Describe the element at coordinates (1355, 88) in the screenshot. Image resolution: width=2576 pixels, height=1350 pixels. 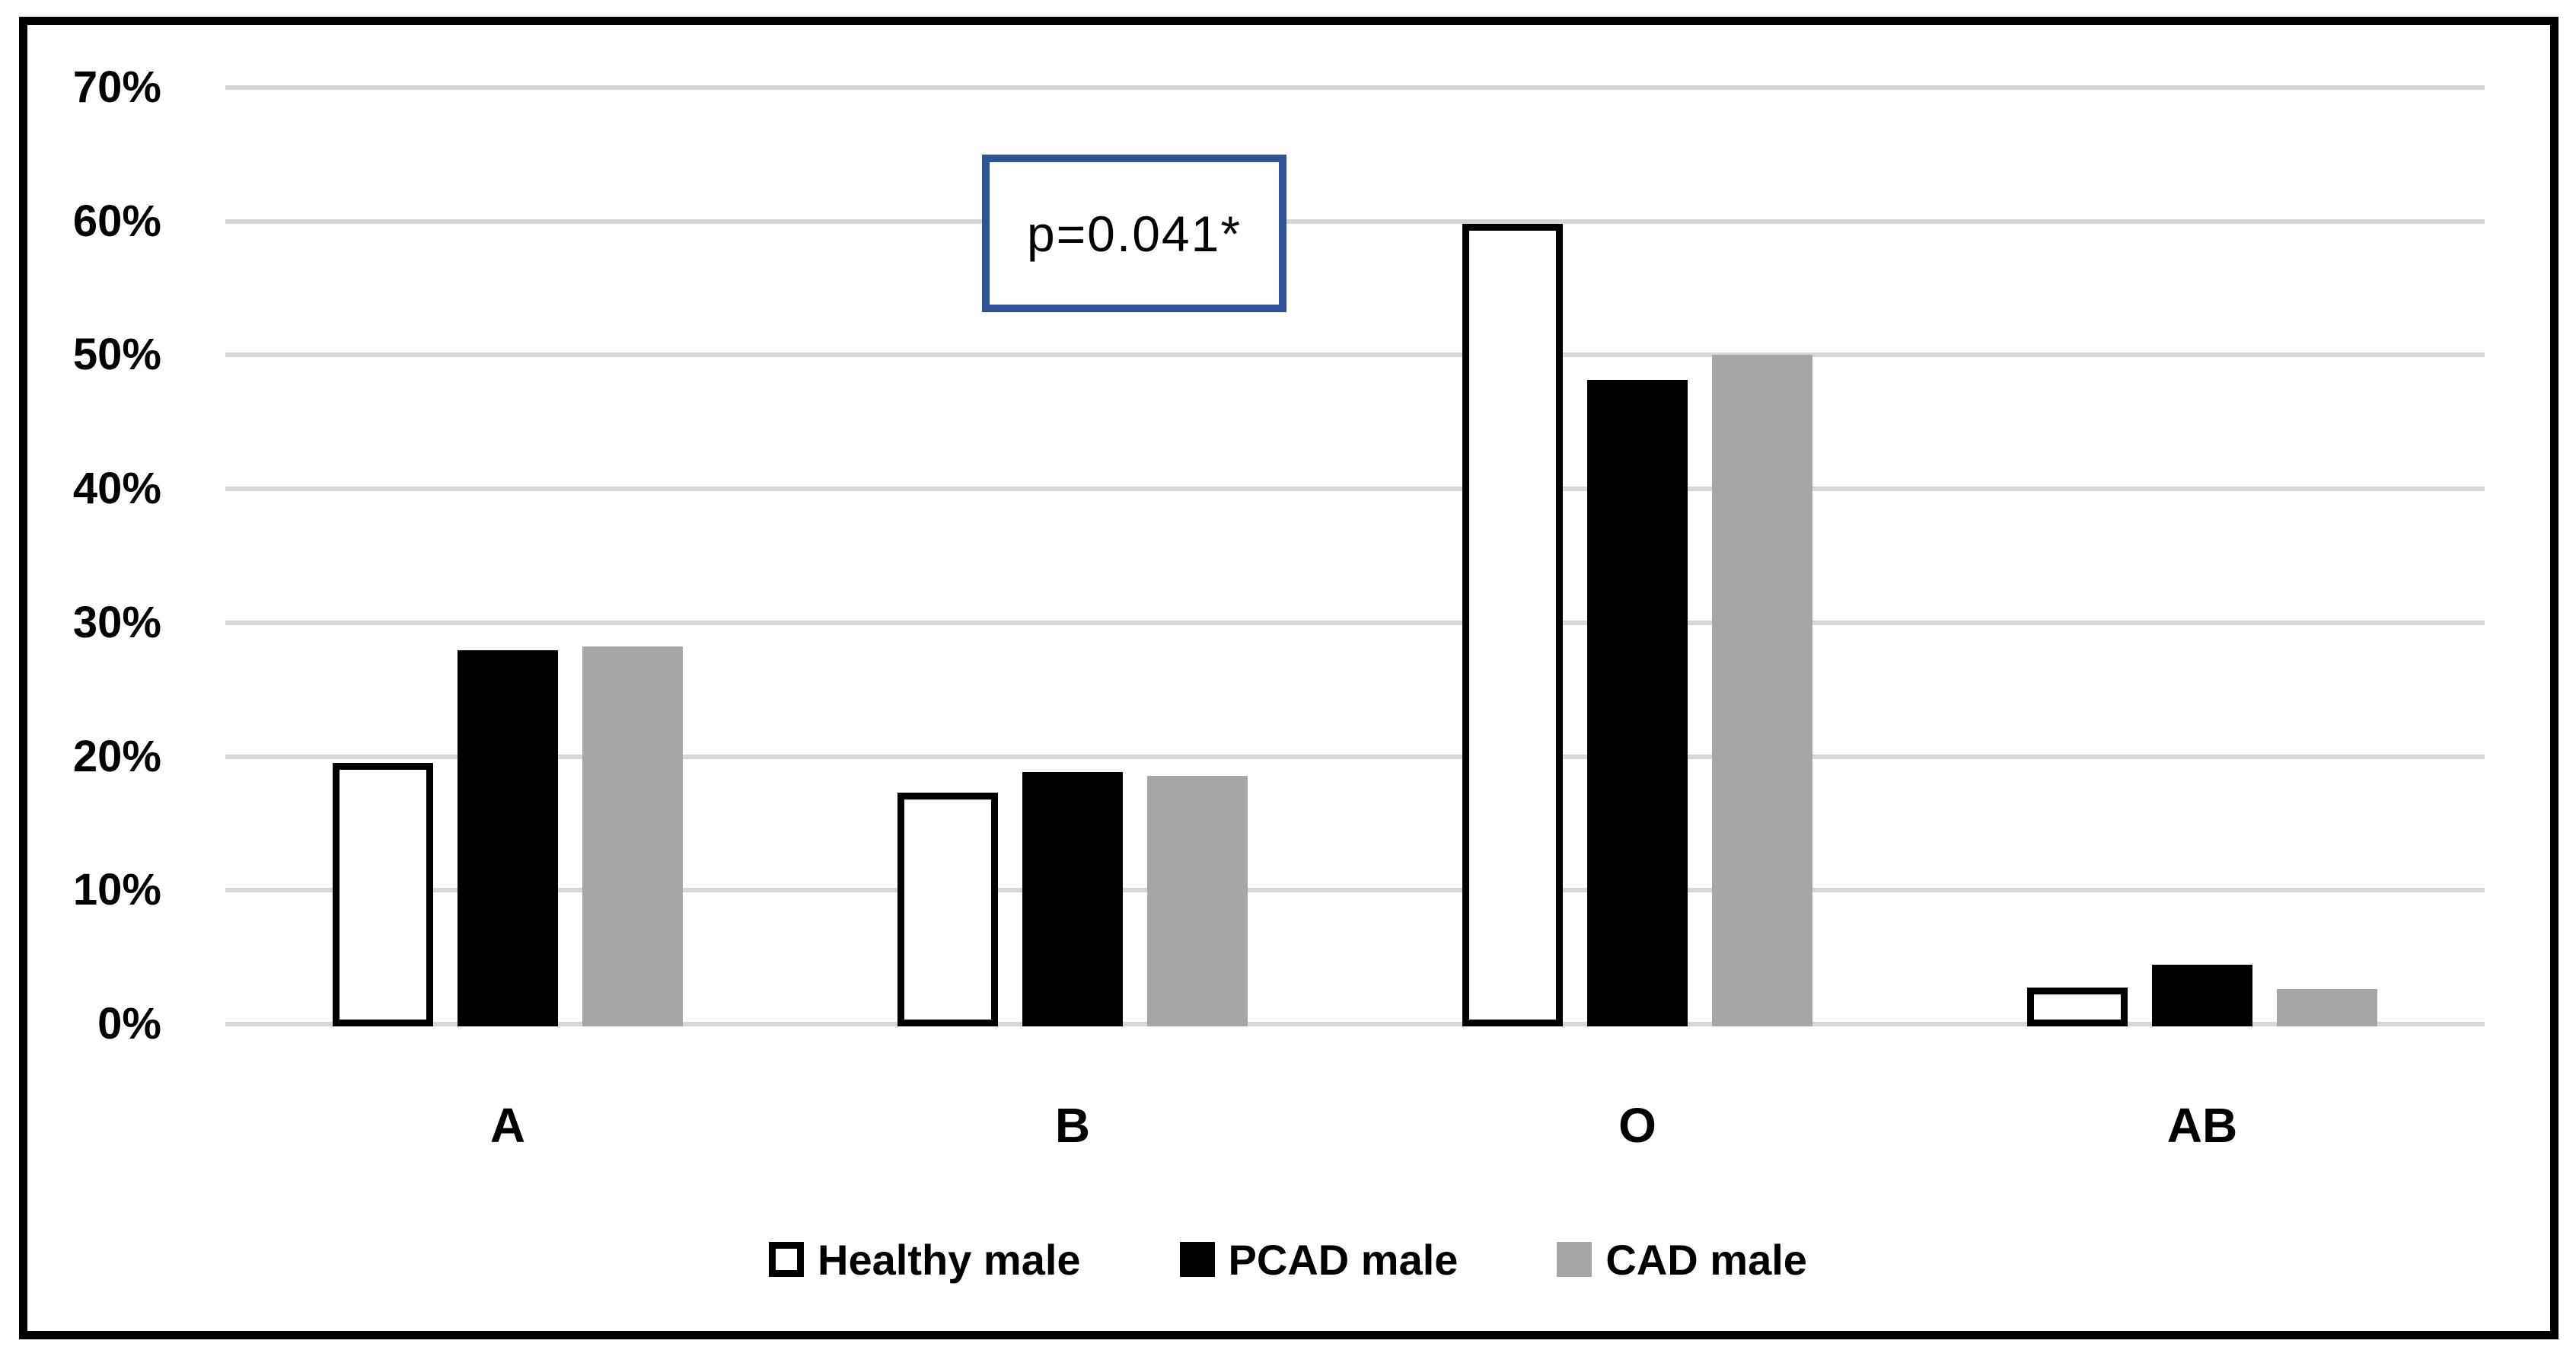
I see `gridline-70%` at that location.